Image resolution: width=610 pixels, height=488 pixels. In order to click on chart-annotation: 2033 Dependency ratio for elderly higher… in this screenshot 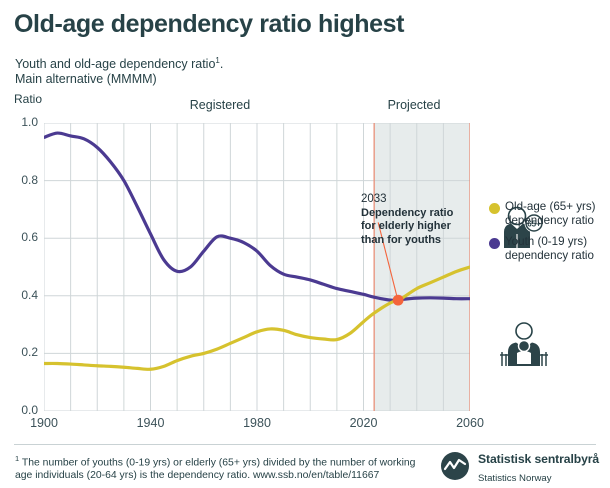, I will do `click(412, 220)`.